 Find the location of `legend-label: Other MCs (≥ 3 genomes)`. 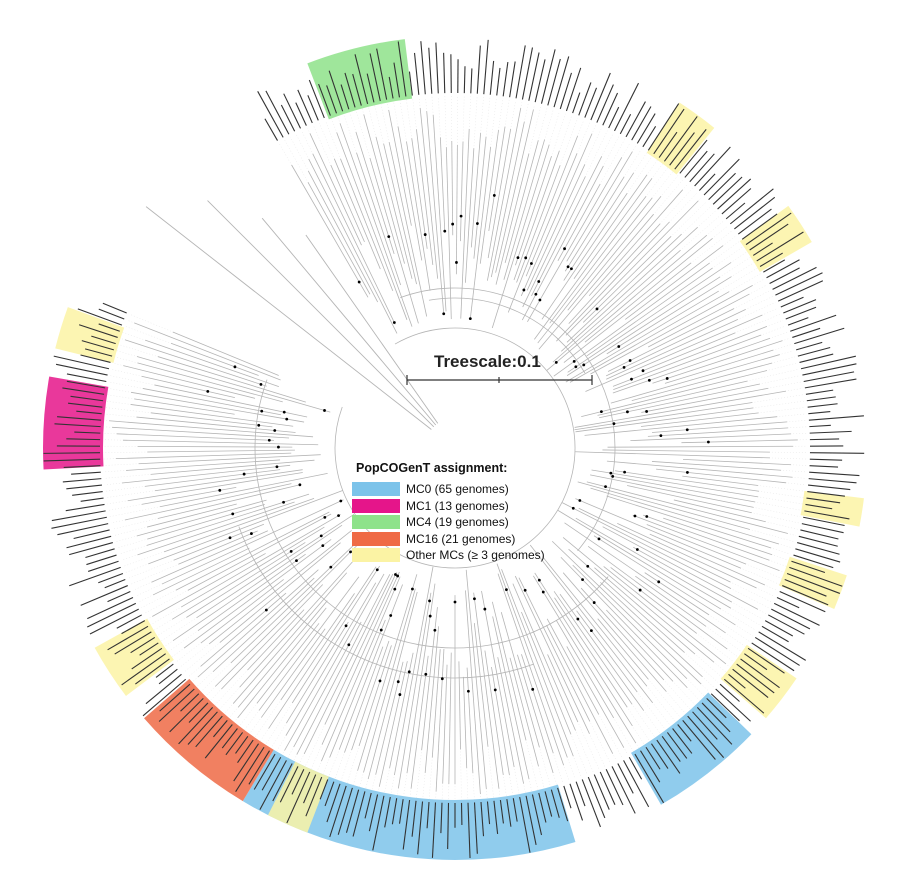

legend-label: Other MCs (≥ 3 genomes) is located at coordinates (475, 555).